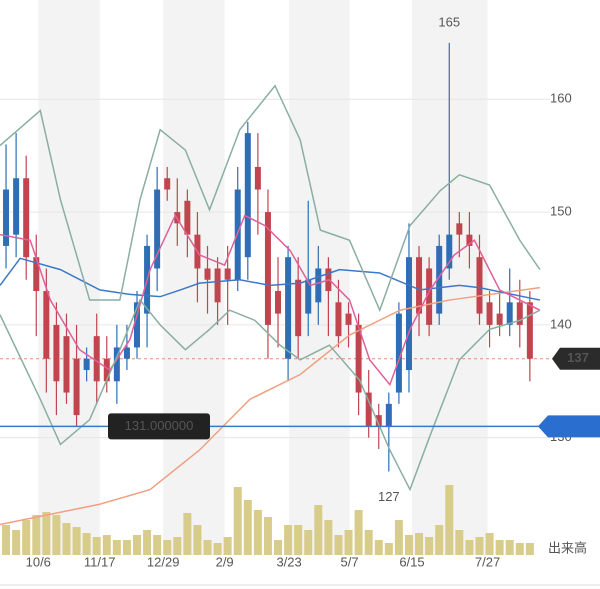 The image size is (600, 589). Describe the element at coordinates (561, 98) in the screenshot. I see `y-tick-label: 160` at that location.